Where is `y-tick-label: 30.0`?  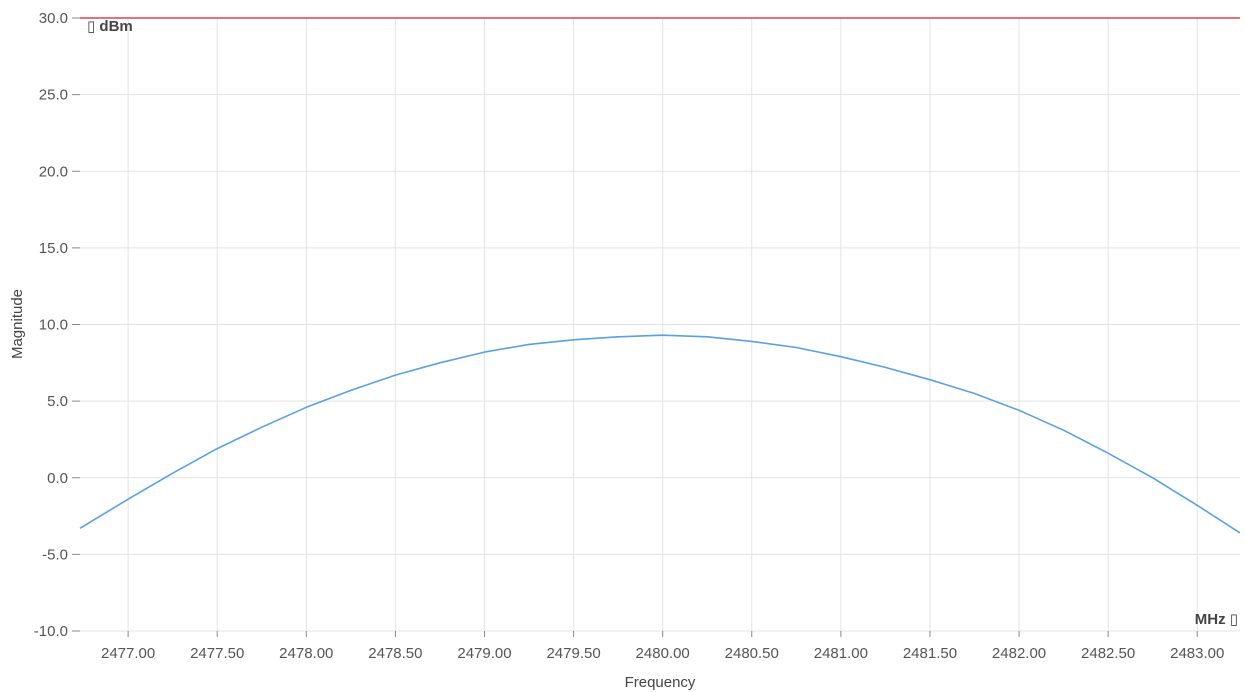 y-tick-label: 30.0 is located at coordinates (53, 18).